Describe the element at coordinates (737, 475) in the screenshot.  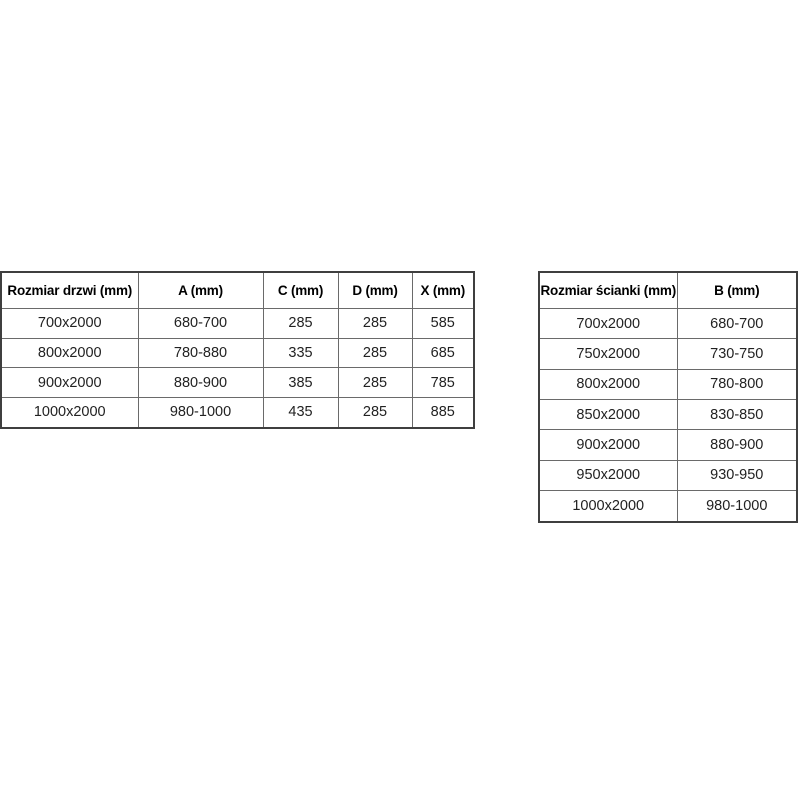
I see `table-cell: 930-950` at that location.